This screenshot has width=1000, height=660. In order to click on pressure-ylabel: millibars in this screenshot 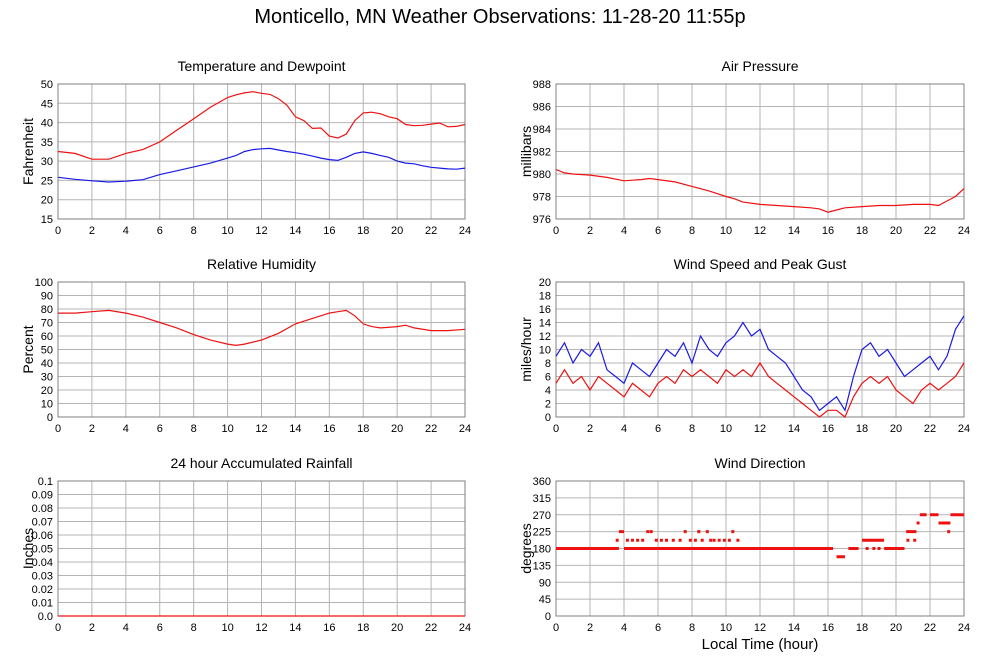, I will do `click(526, 151)`.